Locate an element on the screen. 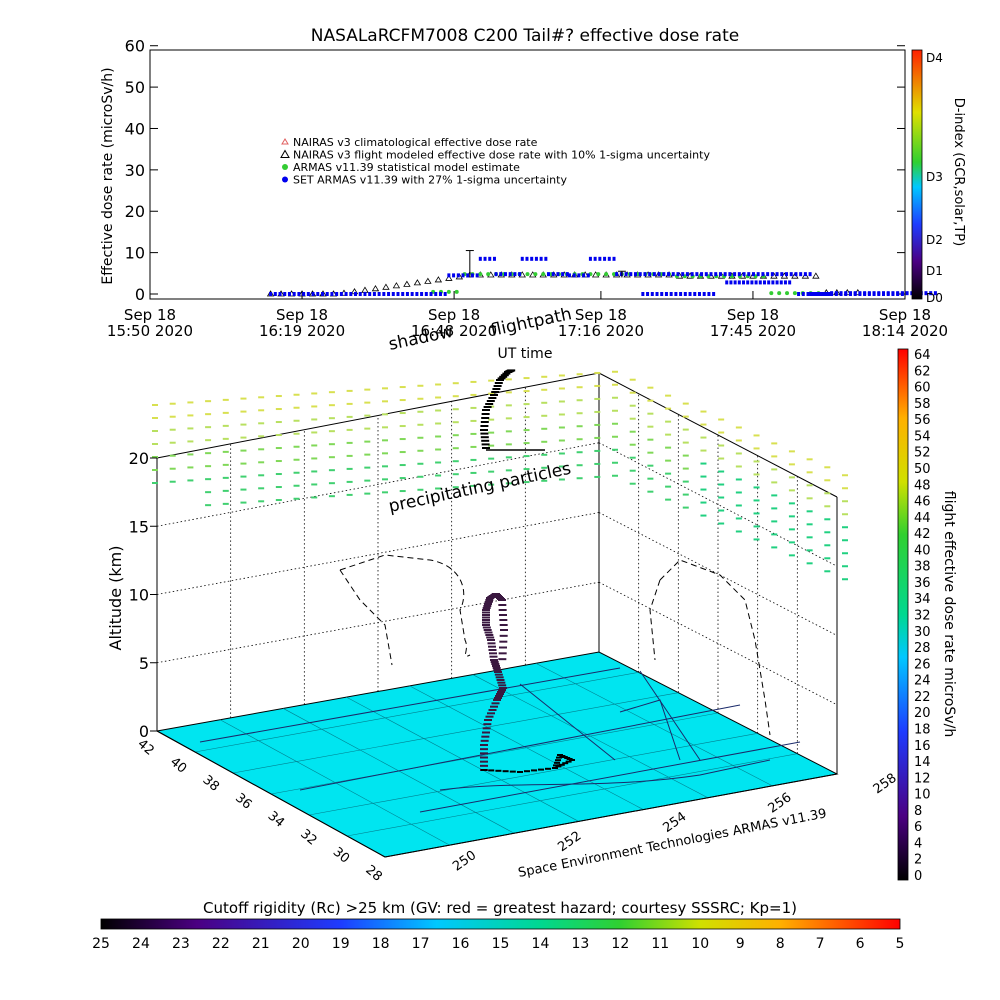 This screenshot has height=1000, width=1000. dose-tick-label: 34 is located at coordinates (922, 599).